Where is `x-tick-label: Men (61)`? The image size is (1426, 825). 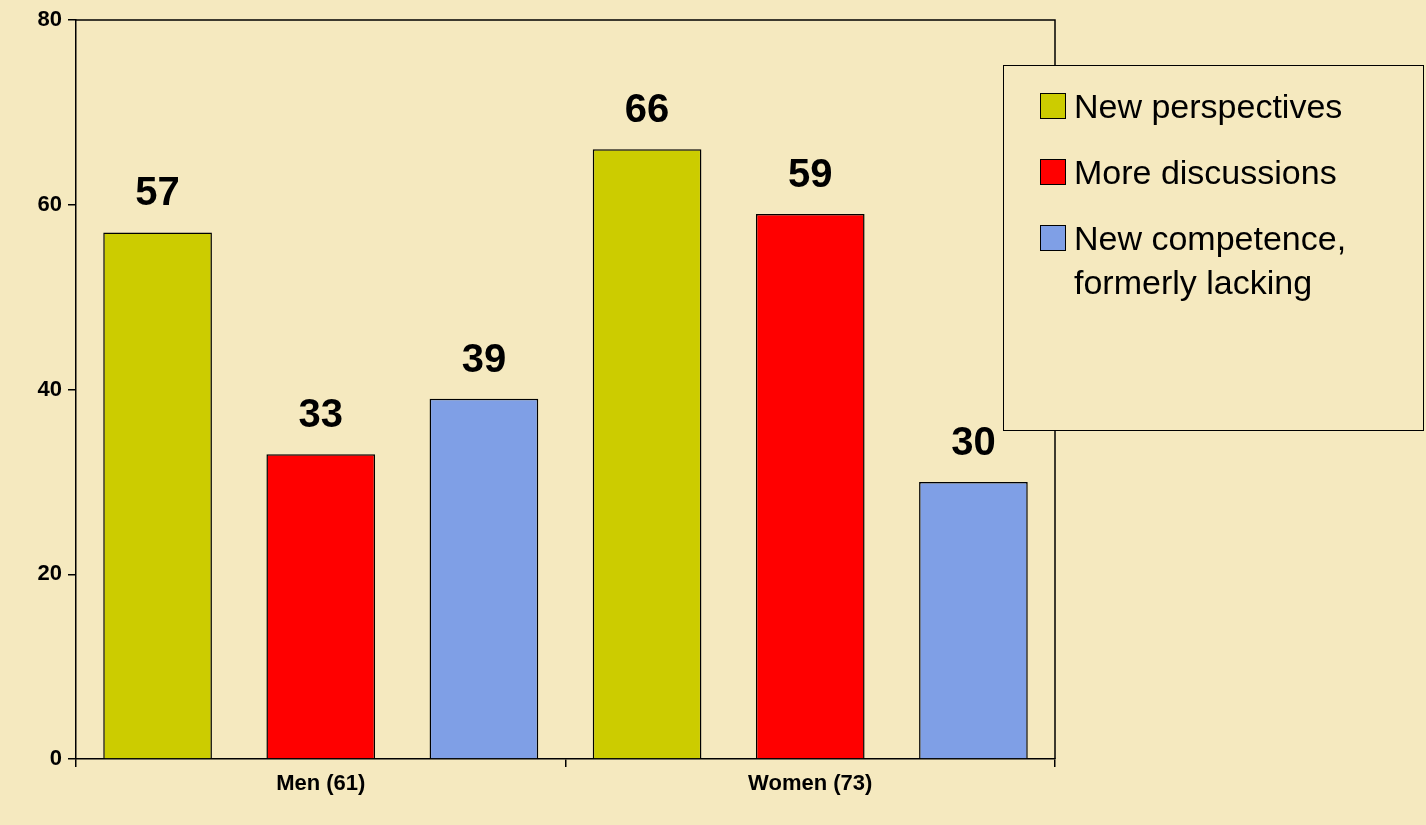 x-tick-label: Men (61) is located at coordinates (321, 783).